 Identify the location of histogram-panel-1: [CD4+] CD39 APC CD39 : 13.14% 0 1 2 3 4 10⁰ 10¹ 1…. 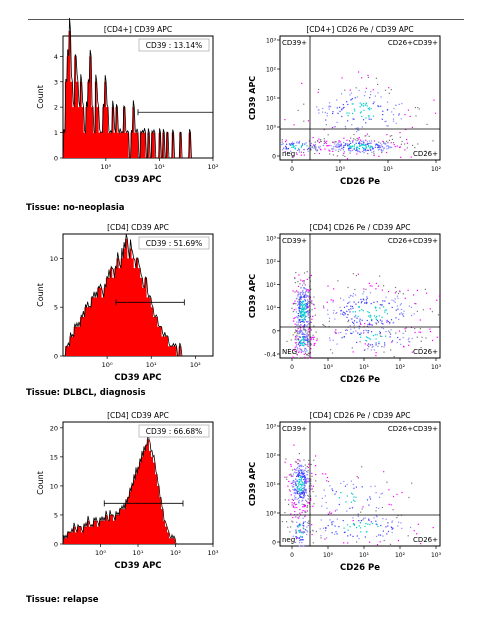
(123, 104).